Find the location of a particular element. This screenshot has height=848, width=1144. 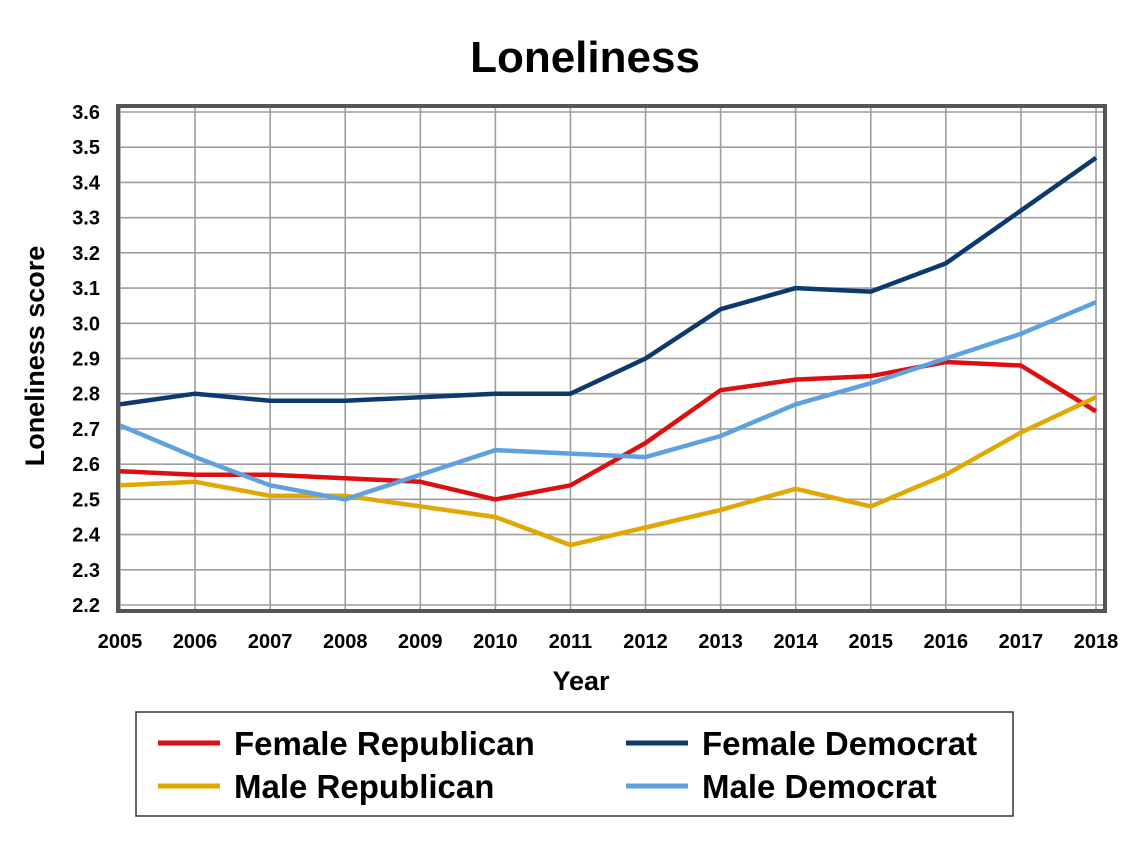

y-tick-label: 3.5 is located at coordinates (86, 148).